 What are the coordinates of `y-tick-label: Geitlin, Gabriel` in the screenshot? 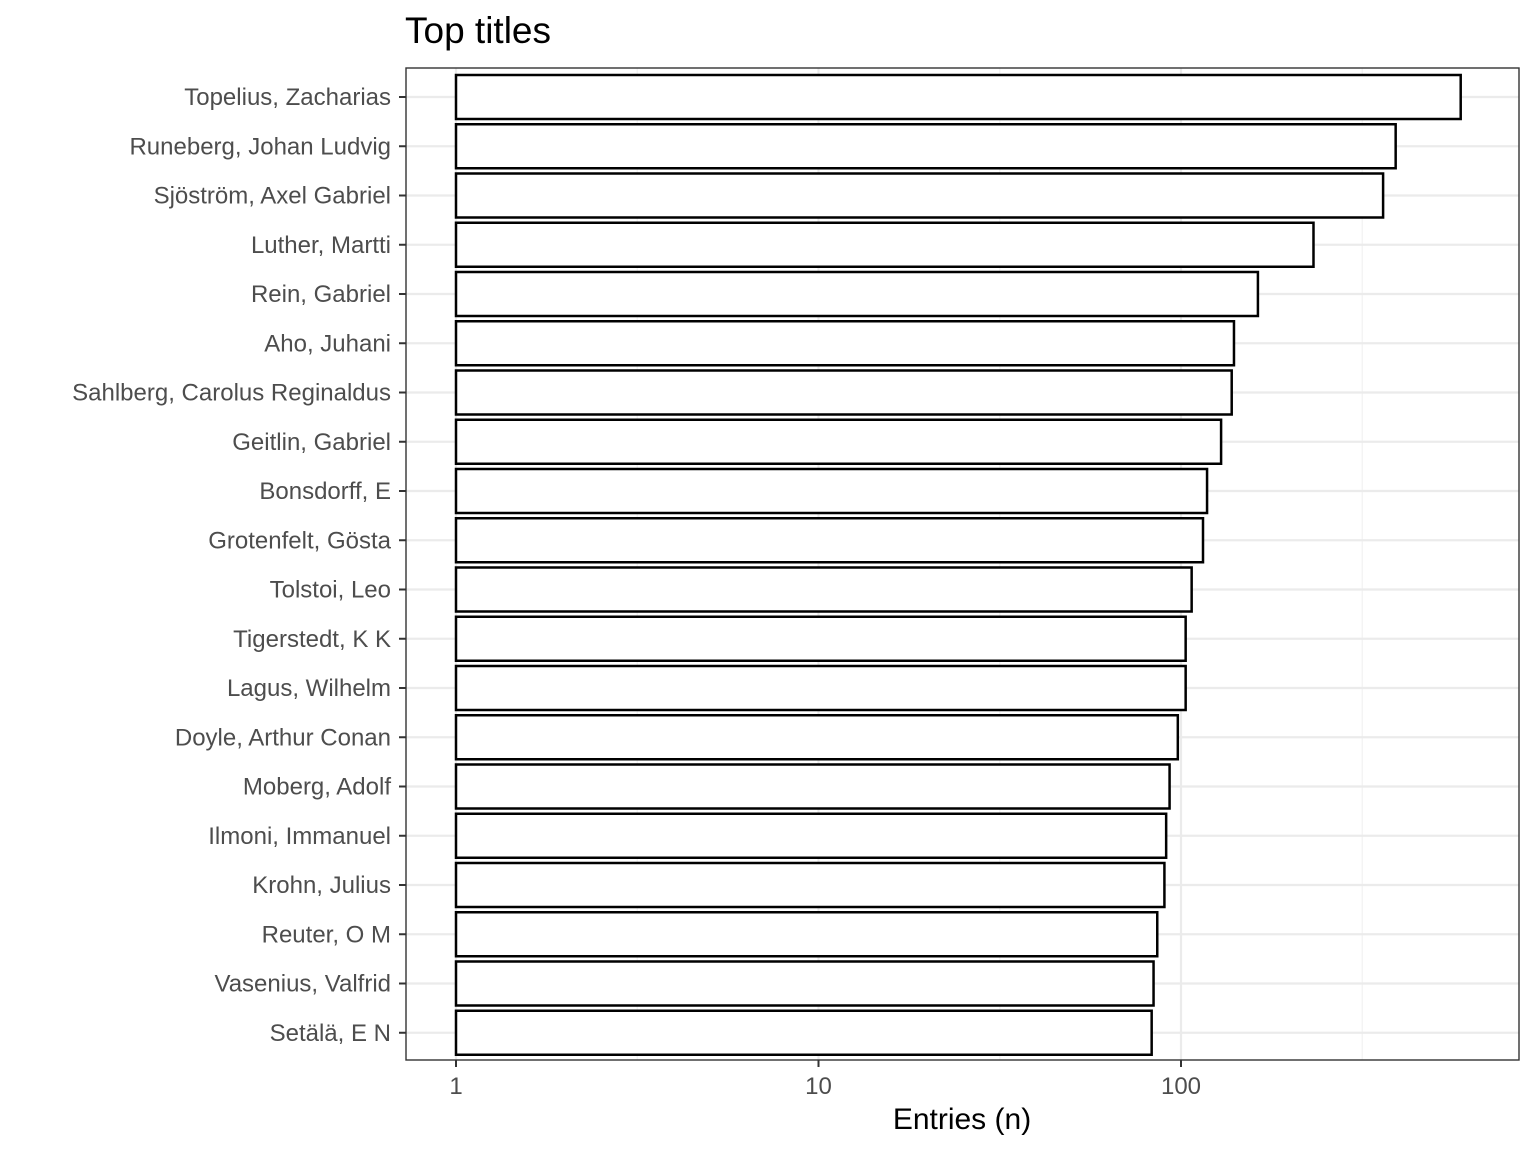 It's located at (311, 442).